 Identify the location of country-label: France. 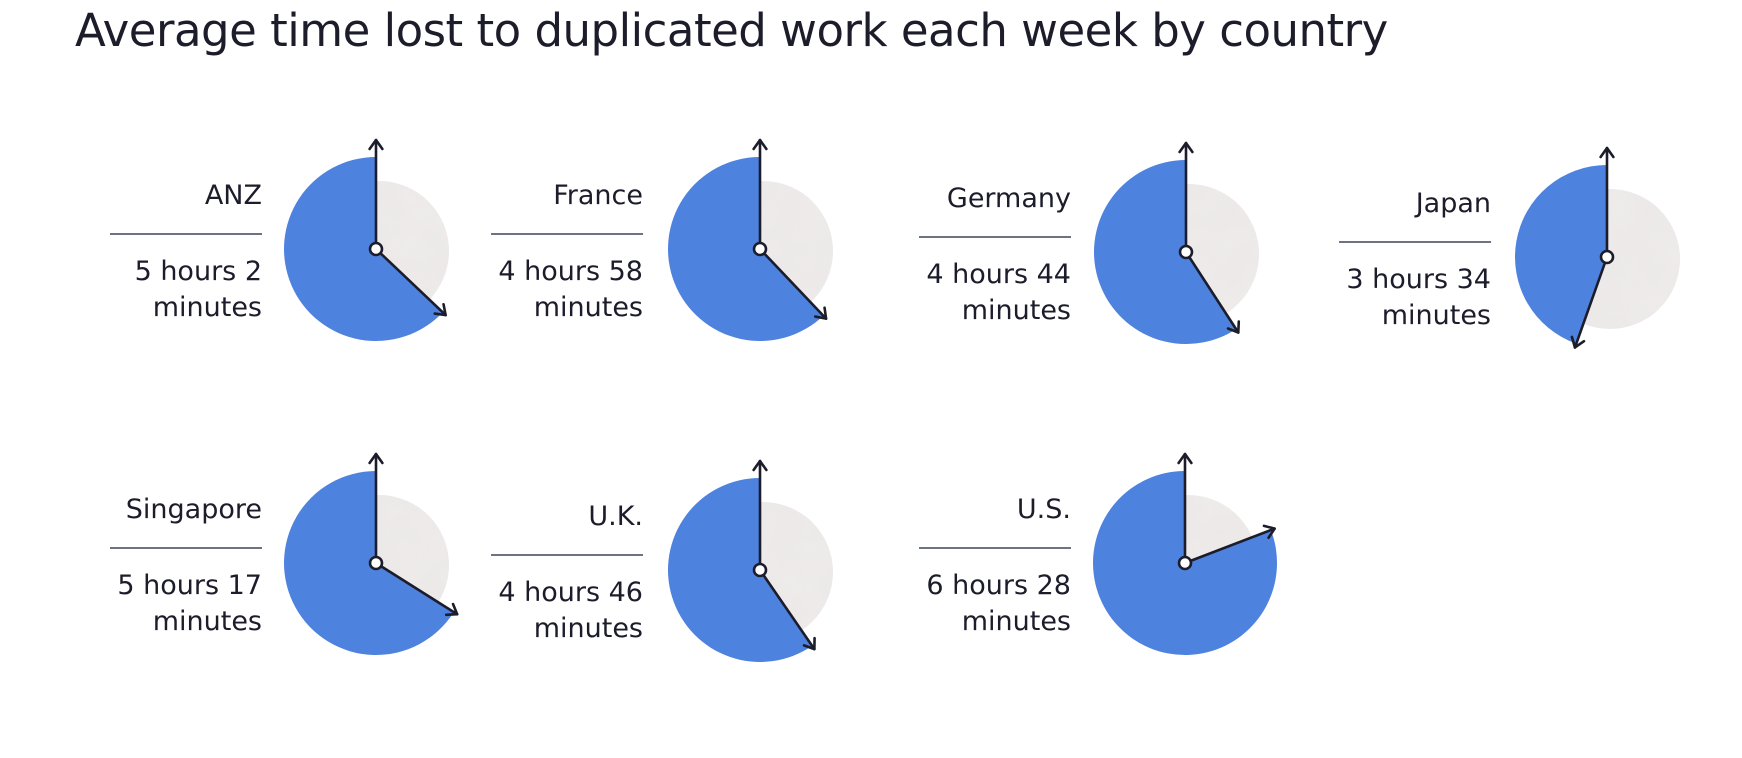
(598, 195).